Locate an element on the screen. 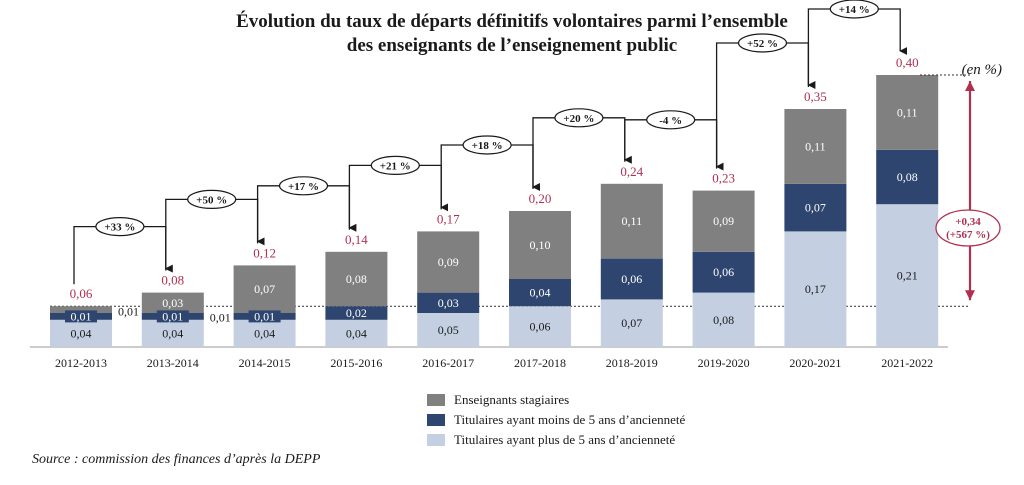 The image size is (1024, 485). bar-segment-stagiaires-2015-2016 is located at coordinates (356, 279).